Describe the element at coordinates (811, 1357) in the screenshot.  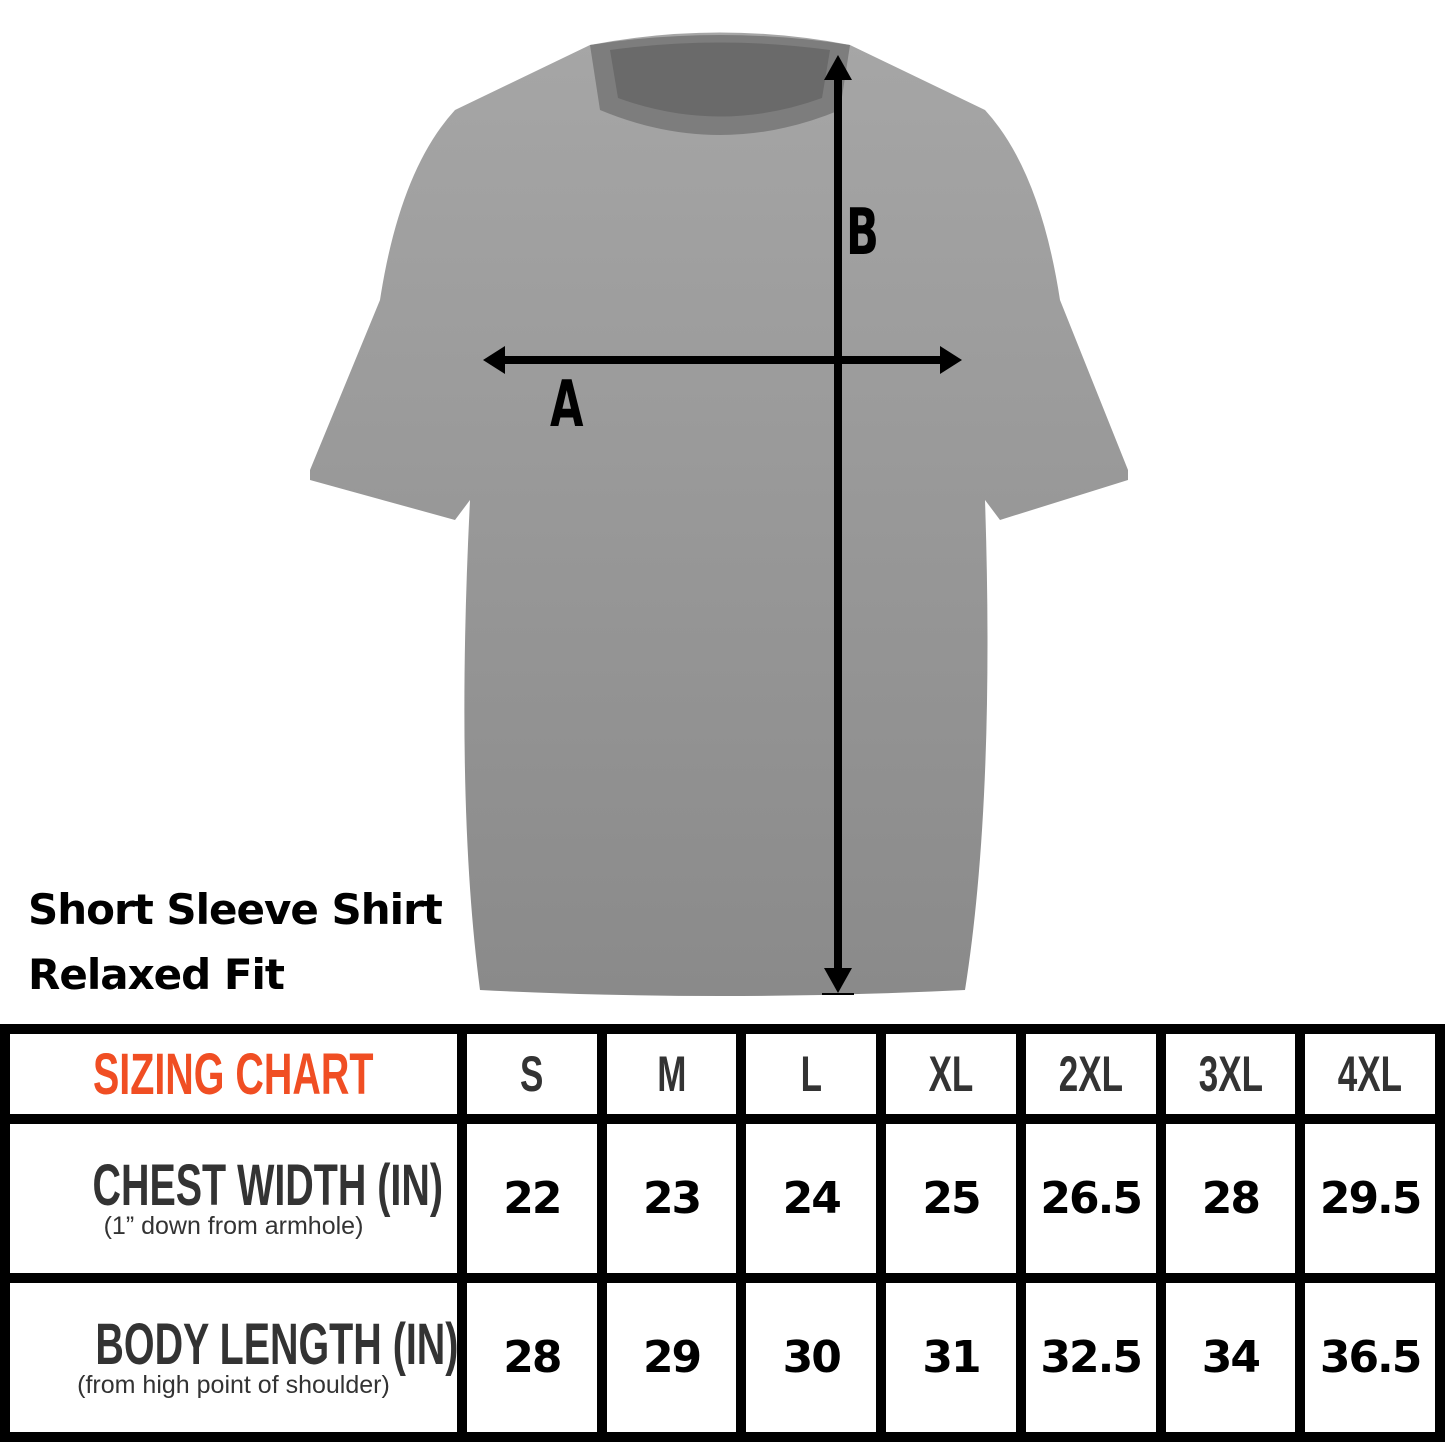
I see `value-cell: 30` at that location.